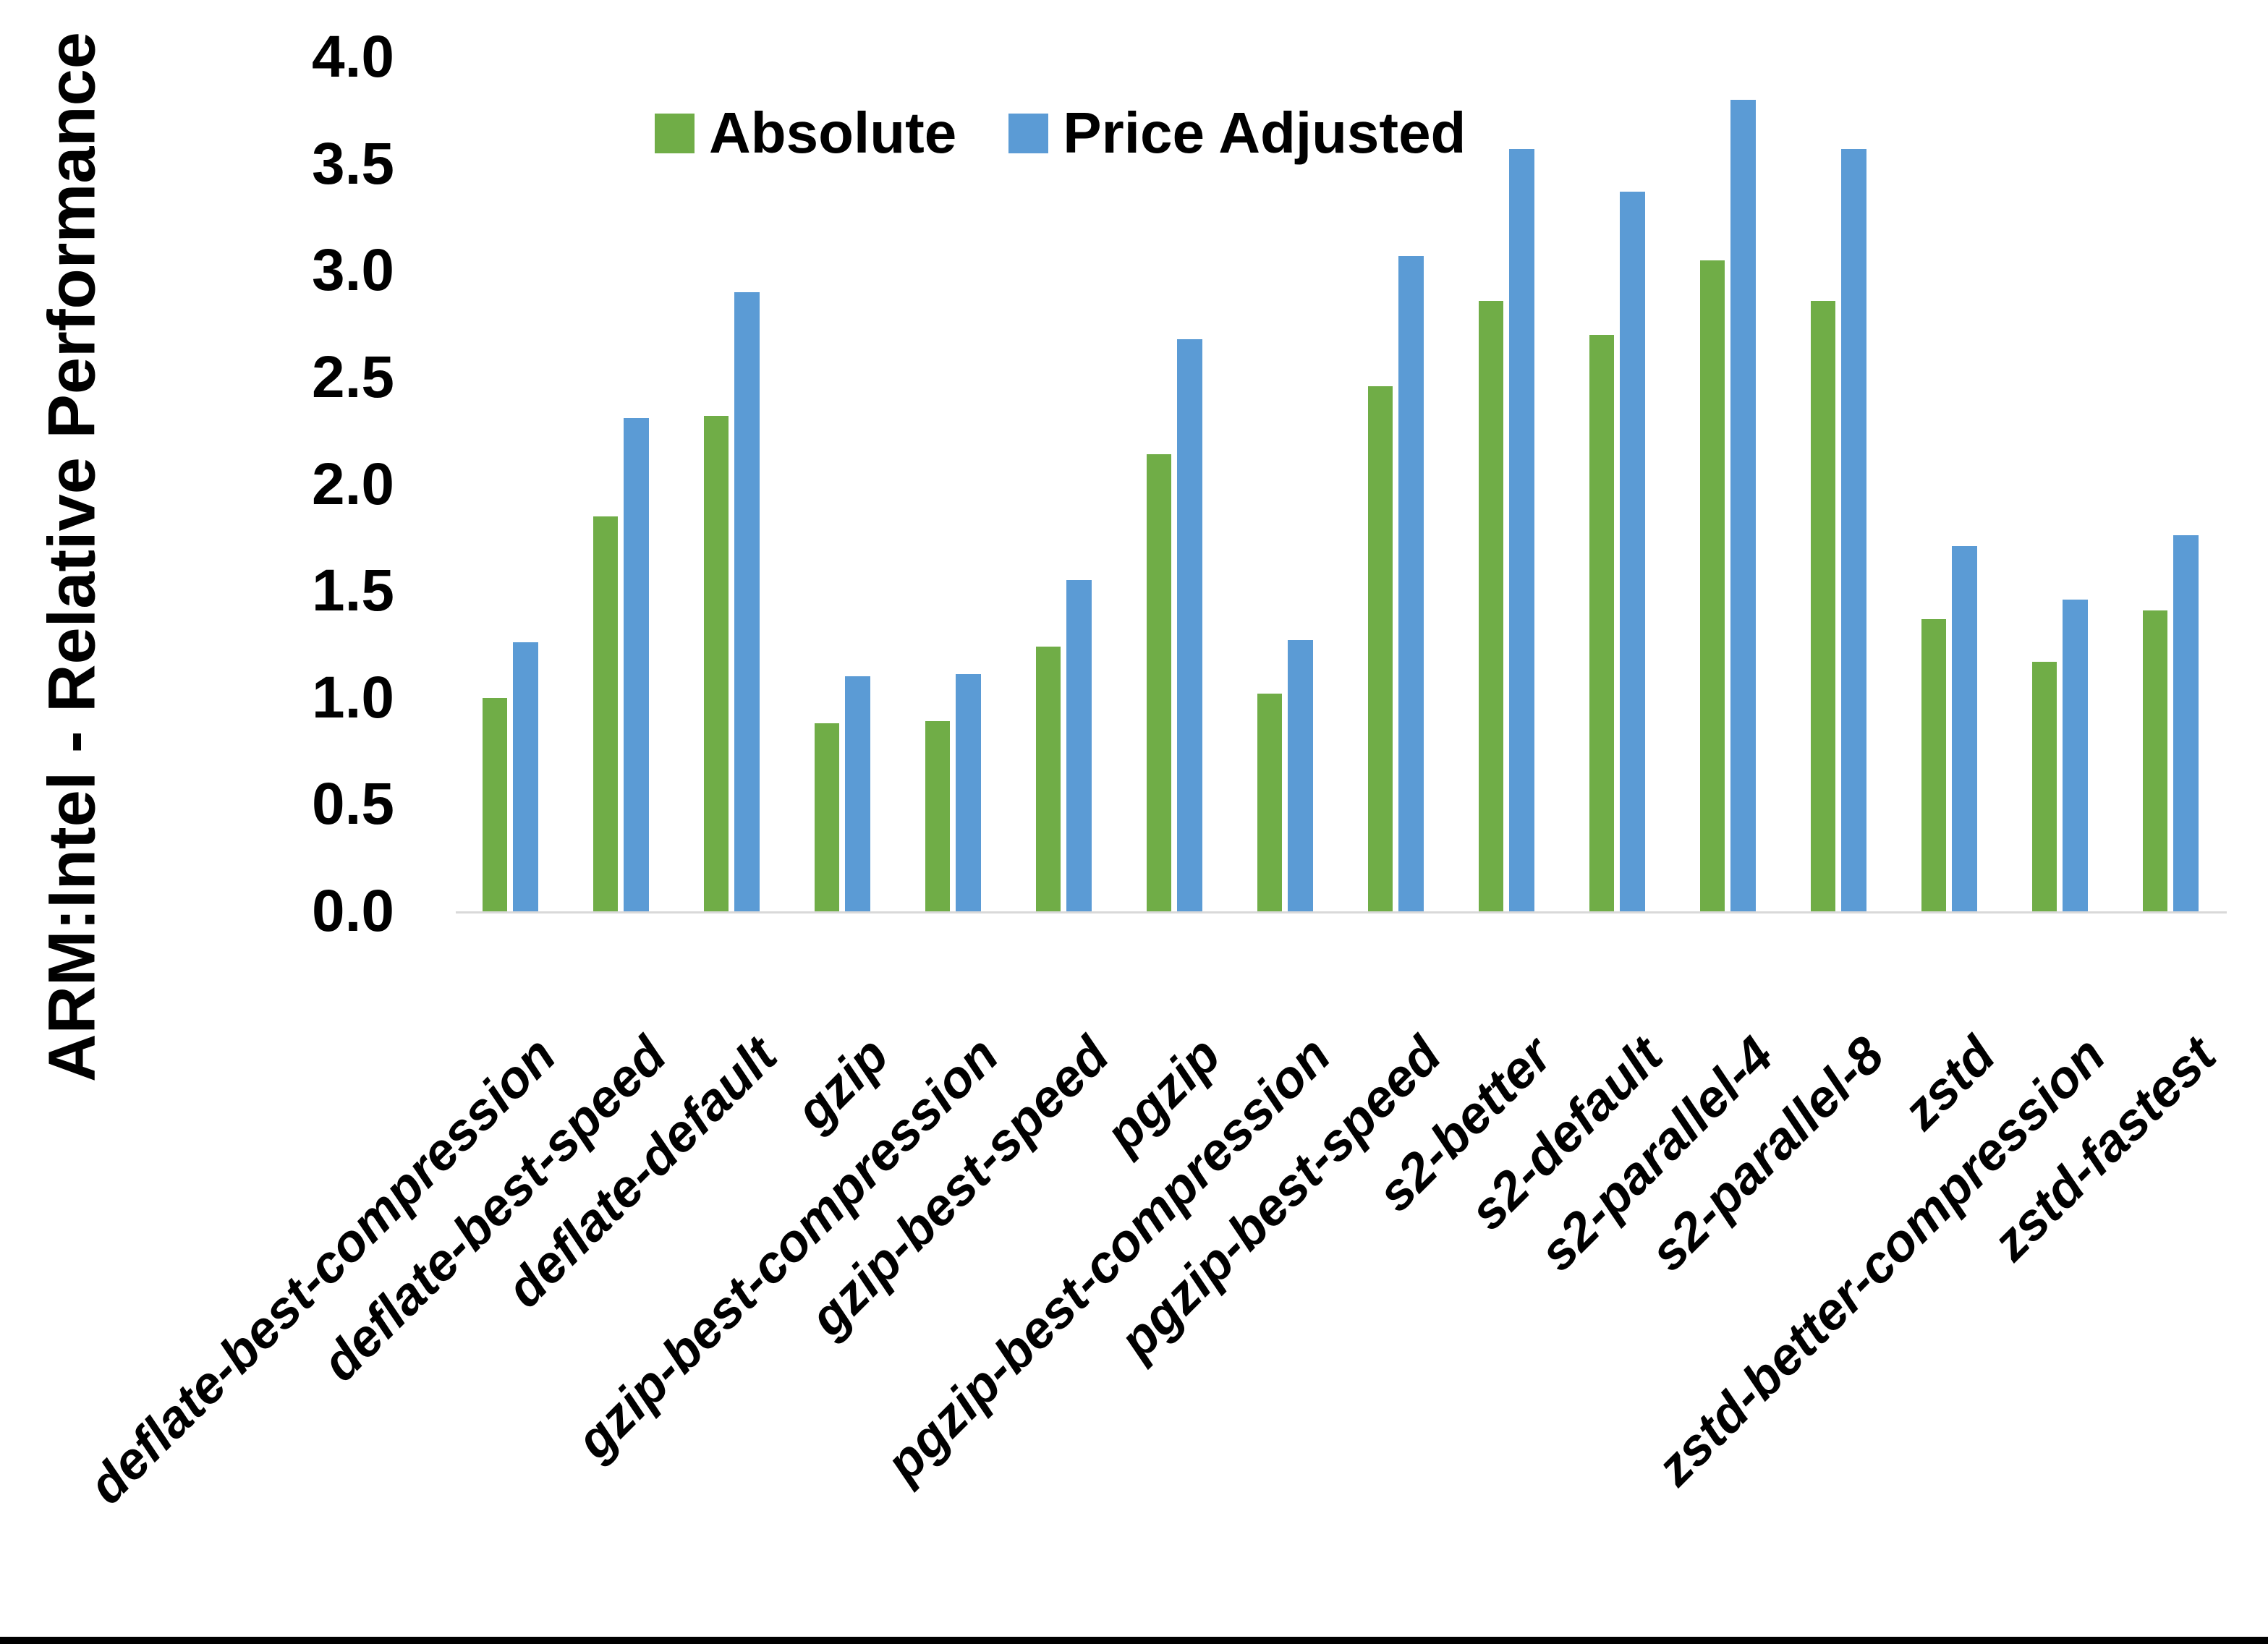 The image size is (2268, 1644). What do you see at coordinates (1134, 1640) in the screenshot?
I see `bottom-border-bar` at bounding box center [1134, 1640].